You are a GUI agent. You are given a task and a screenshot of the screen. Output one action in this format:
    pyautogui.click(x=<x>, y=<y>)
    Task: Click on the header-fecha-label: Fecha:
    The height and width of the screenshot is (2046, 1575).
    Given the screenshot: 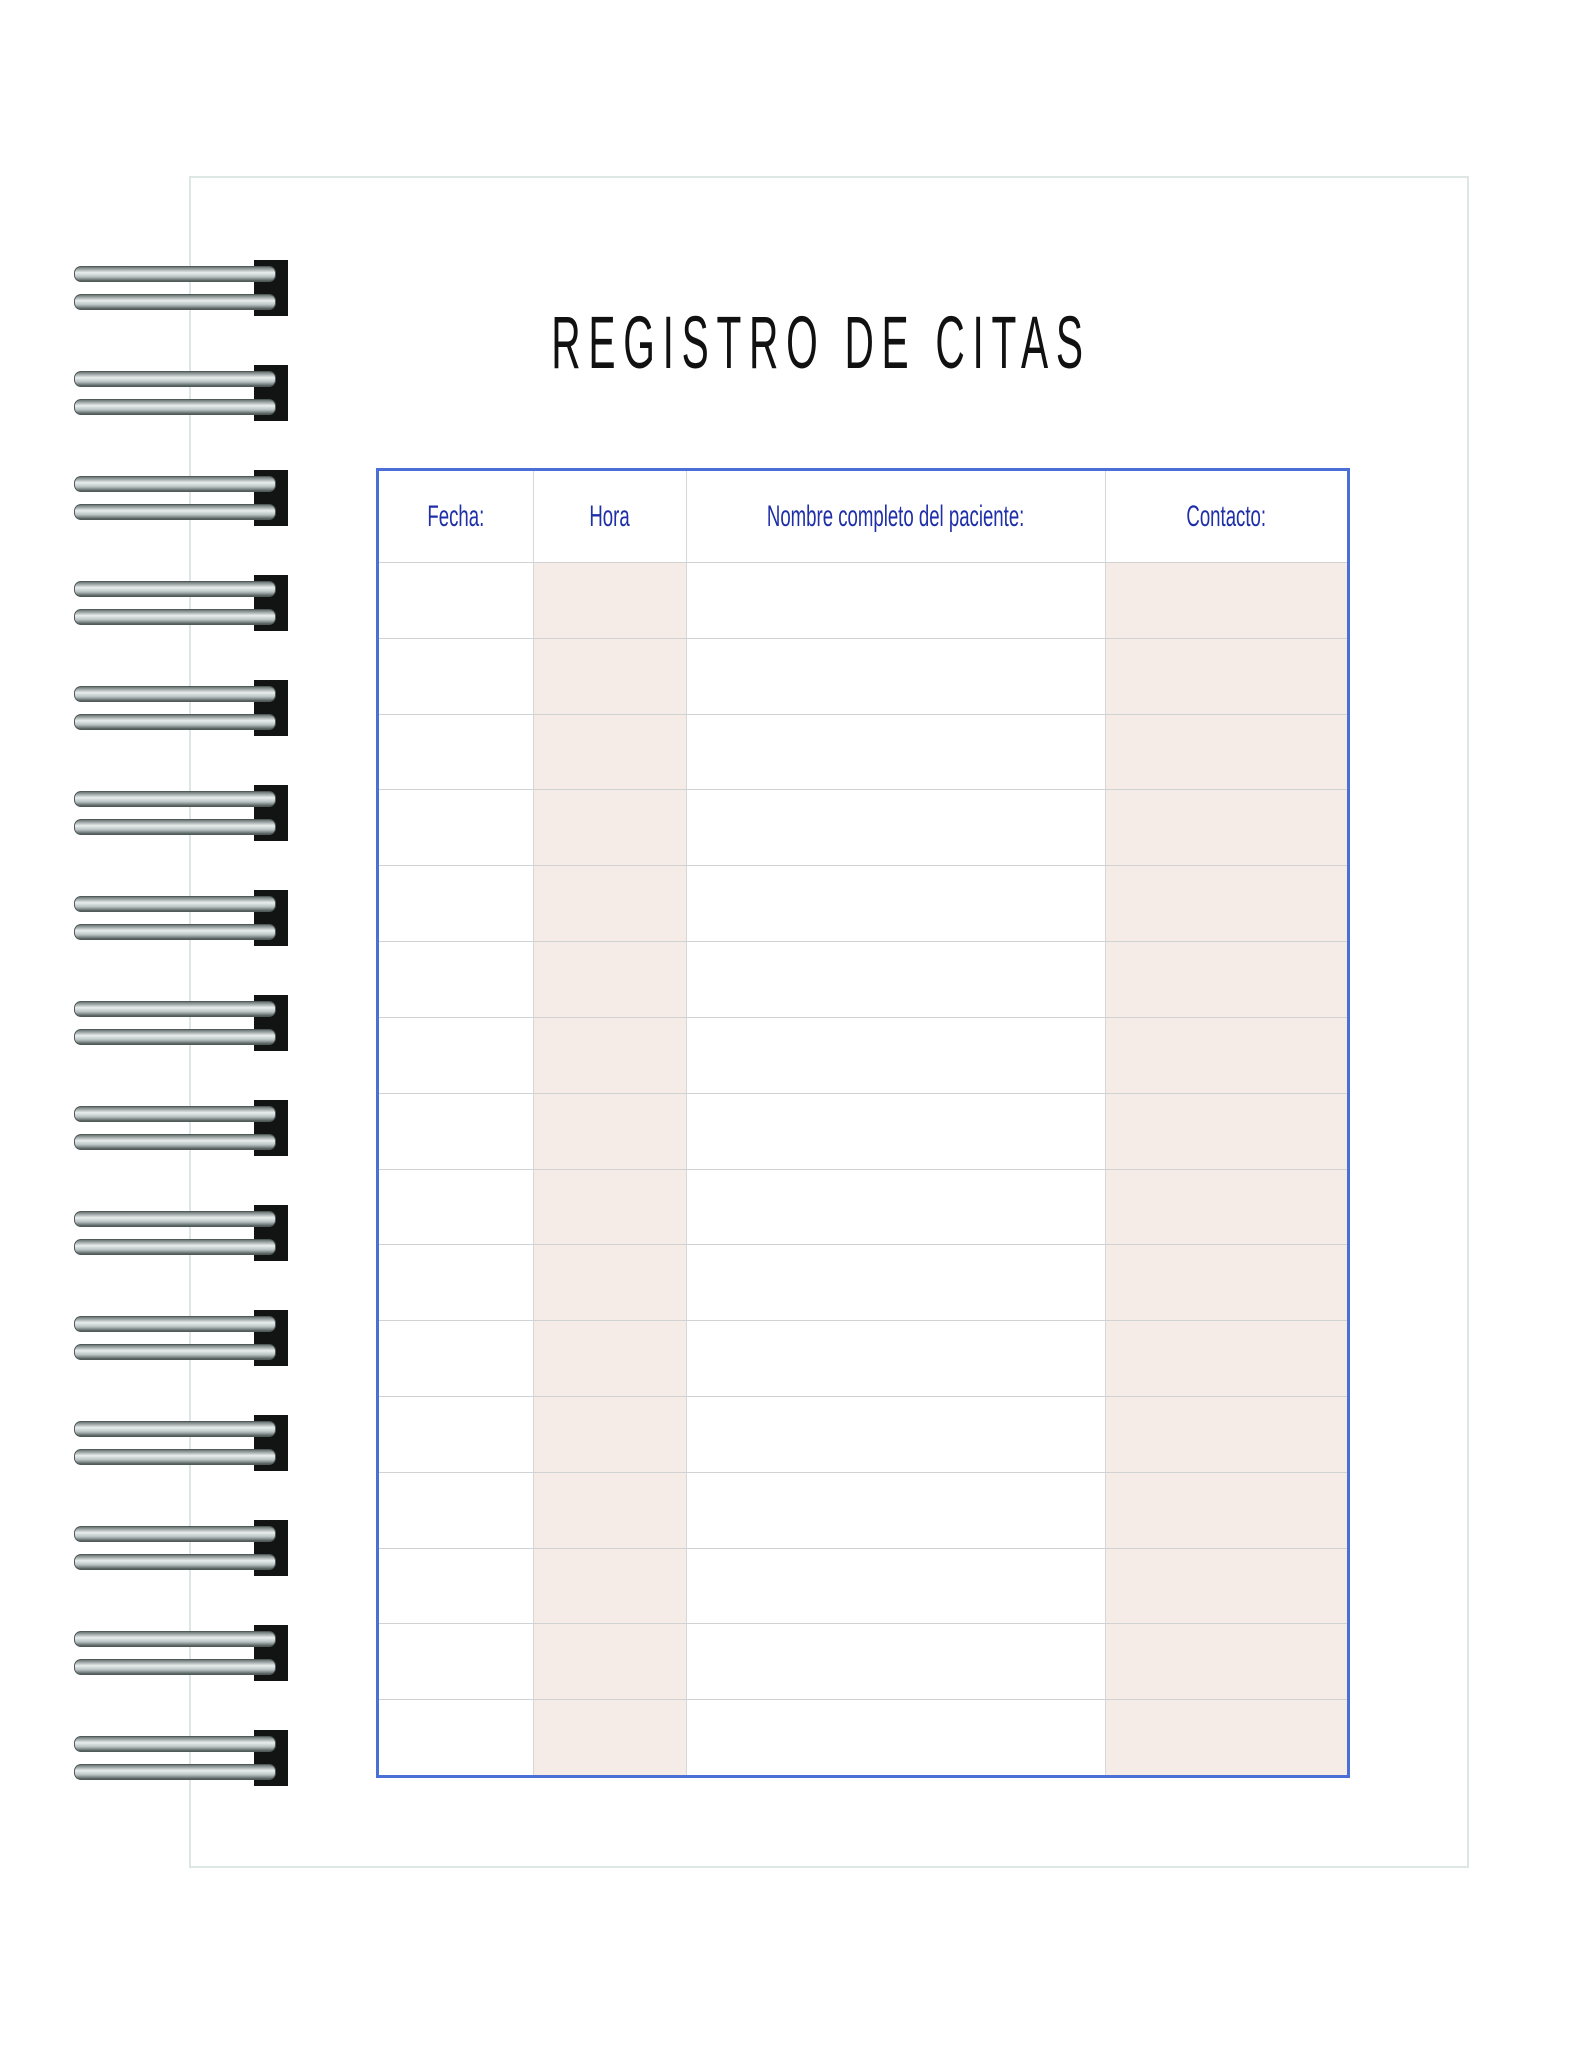 What is the action you would take?
    pyautogui.click(x=456, y=516)
    